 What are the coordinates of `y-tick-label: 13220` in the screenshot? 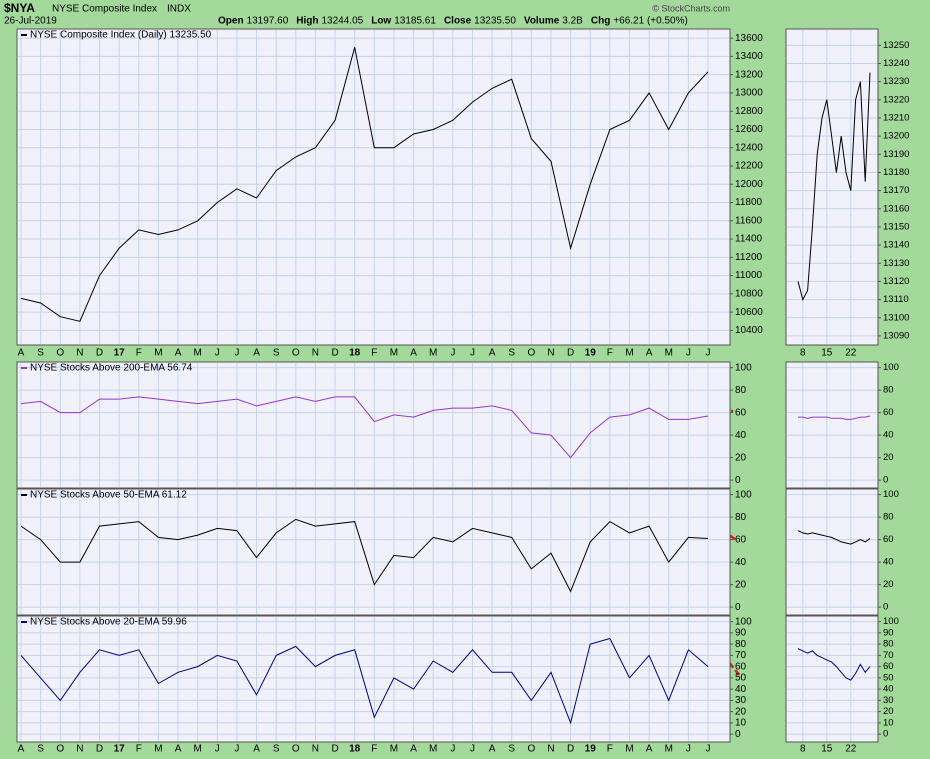 It's located at (896, 99).